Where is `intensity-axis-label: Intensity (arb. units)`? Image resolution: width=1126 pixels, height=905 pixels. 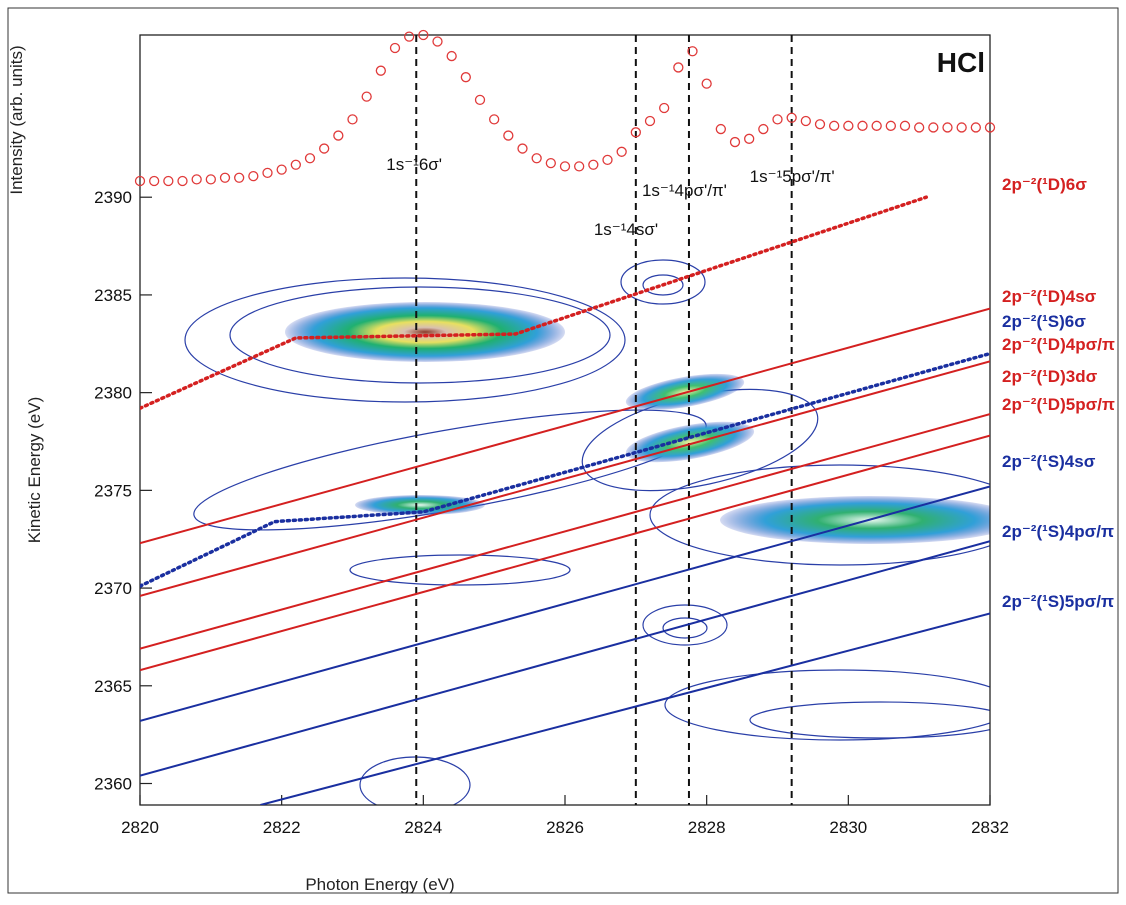
intensity-axis-label: Intensity (arb. units) is located at coordinates (16, 119).